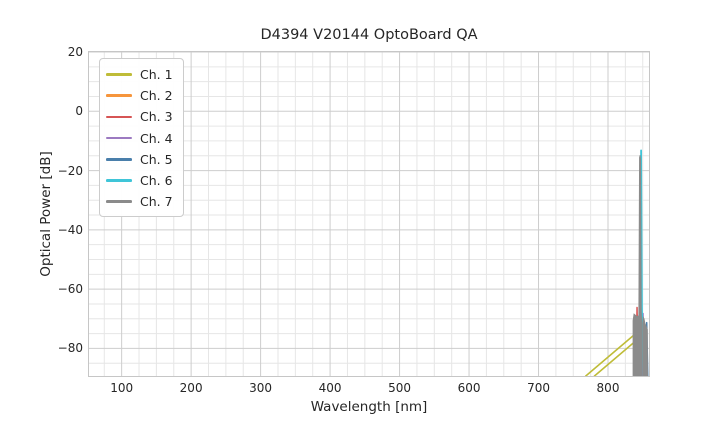 This screenshot has height=432, width=720. What do you see at coordinates (538, 388) in the screenshot?
I see `x-tick-label: 700` at bounding box center [538, 388].